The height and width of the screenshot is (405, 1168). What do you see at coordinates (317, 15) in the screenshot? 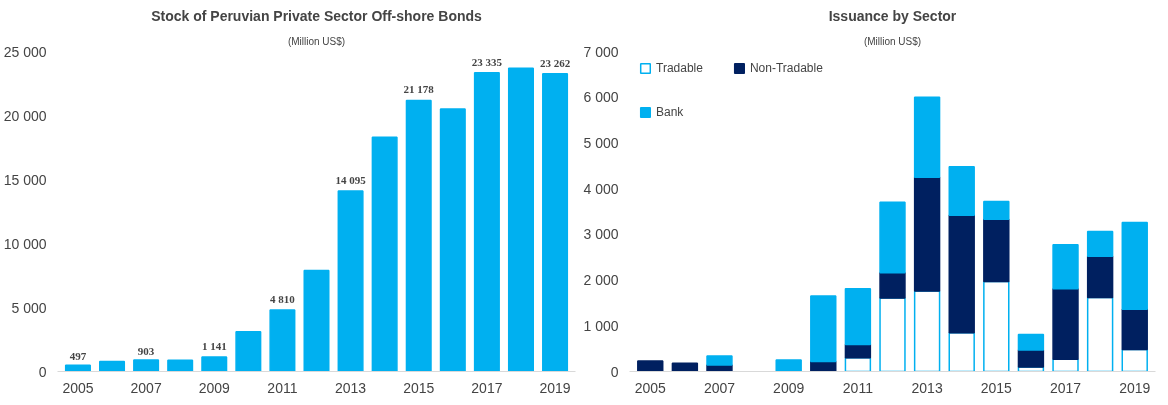
I see `chart-title: Stock of Peruvian Private Sector Off-shore Bonds` at bounding box center [317, 15].